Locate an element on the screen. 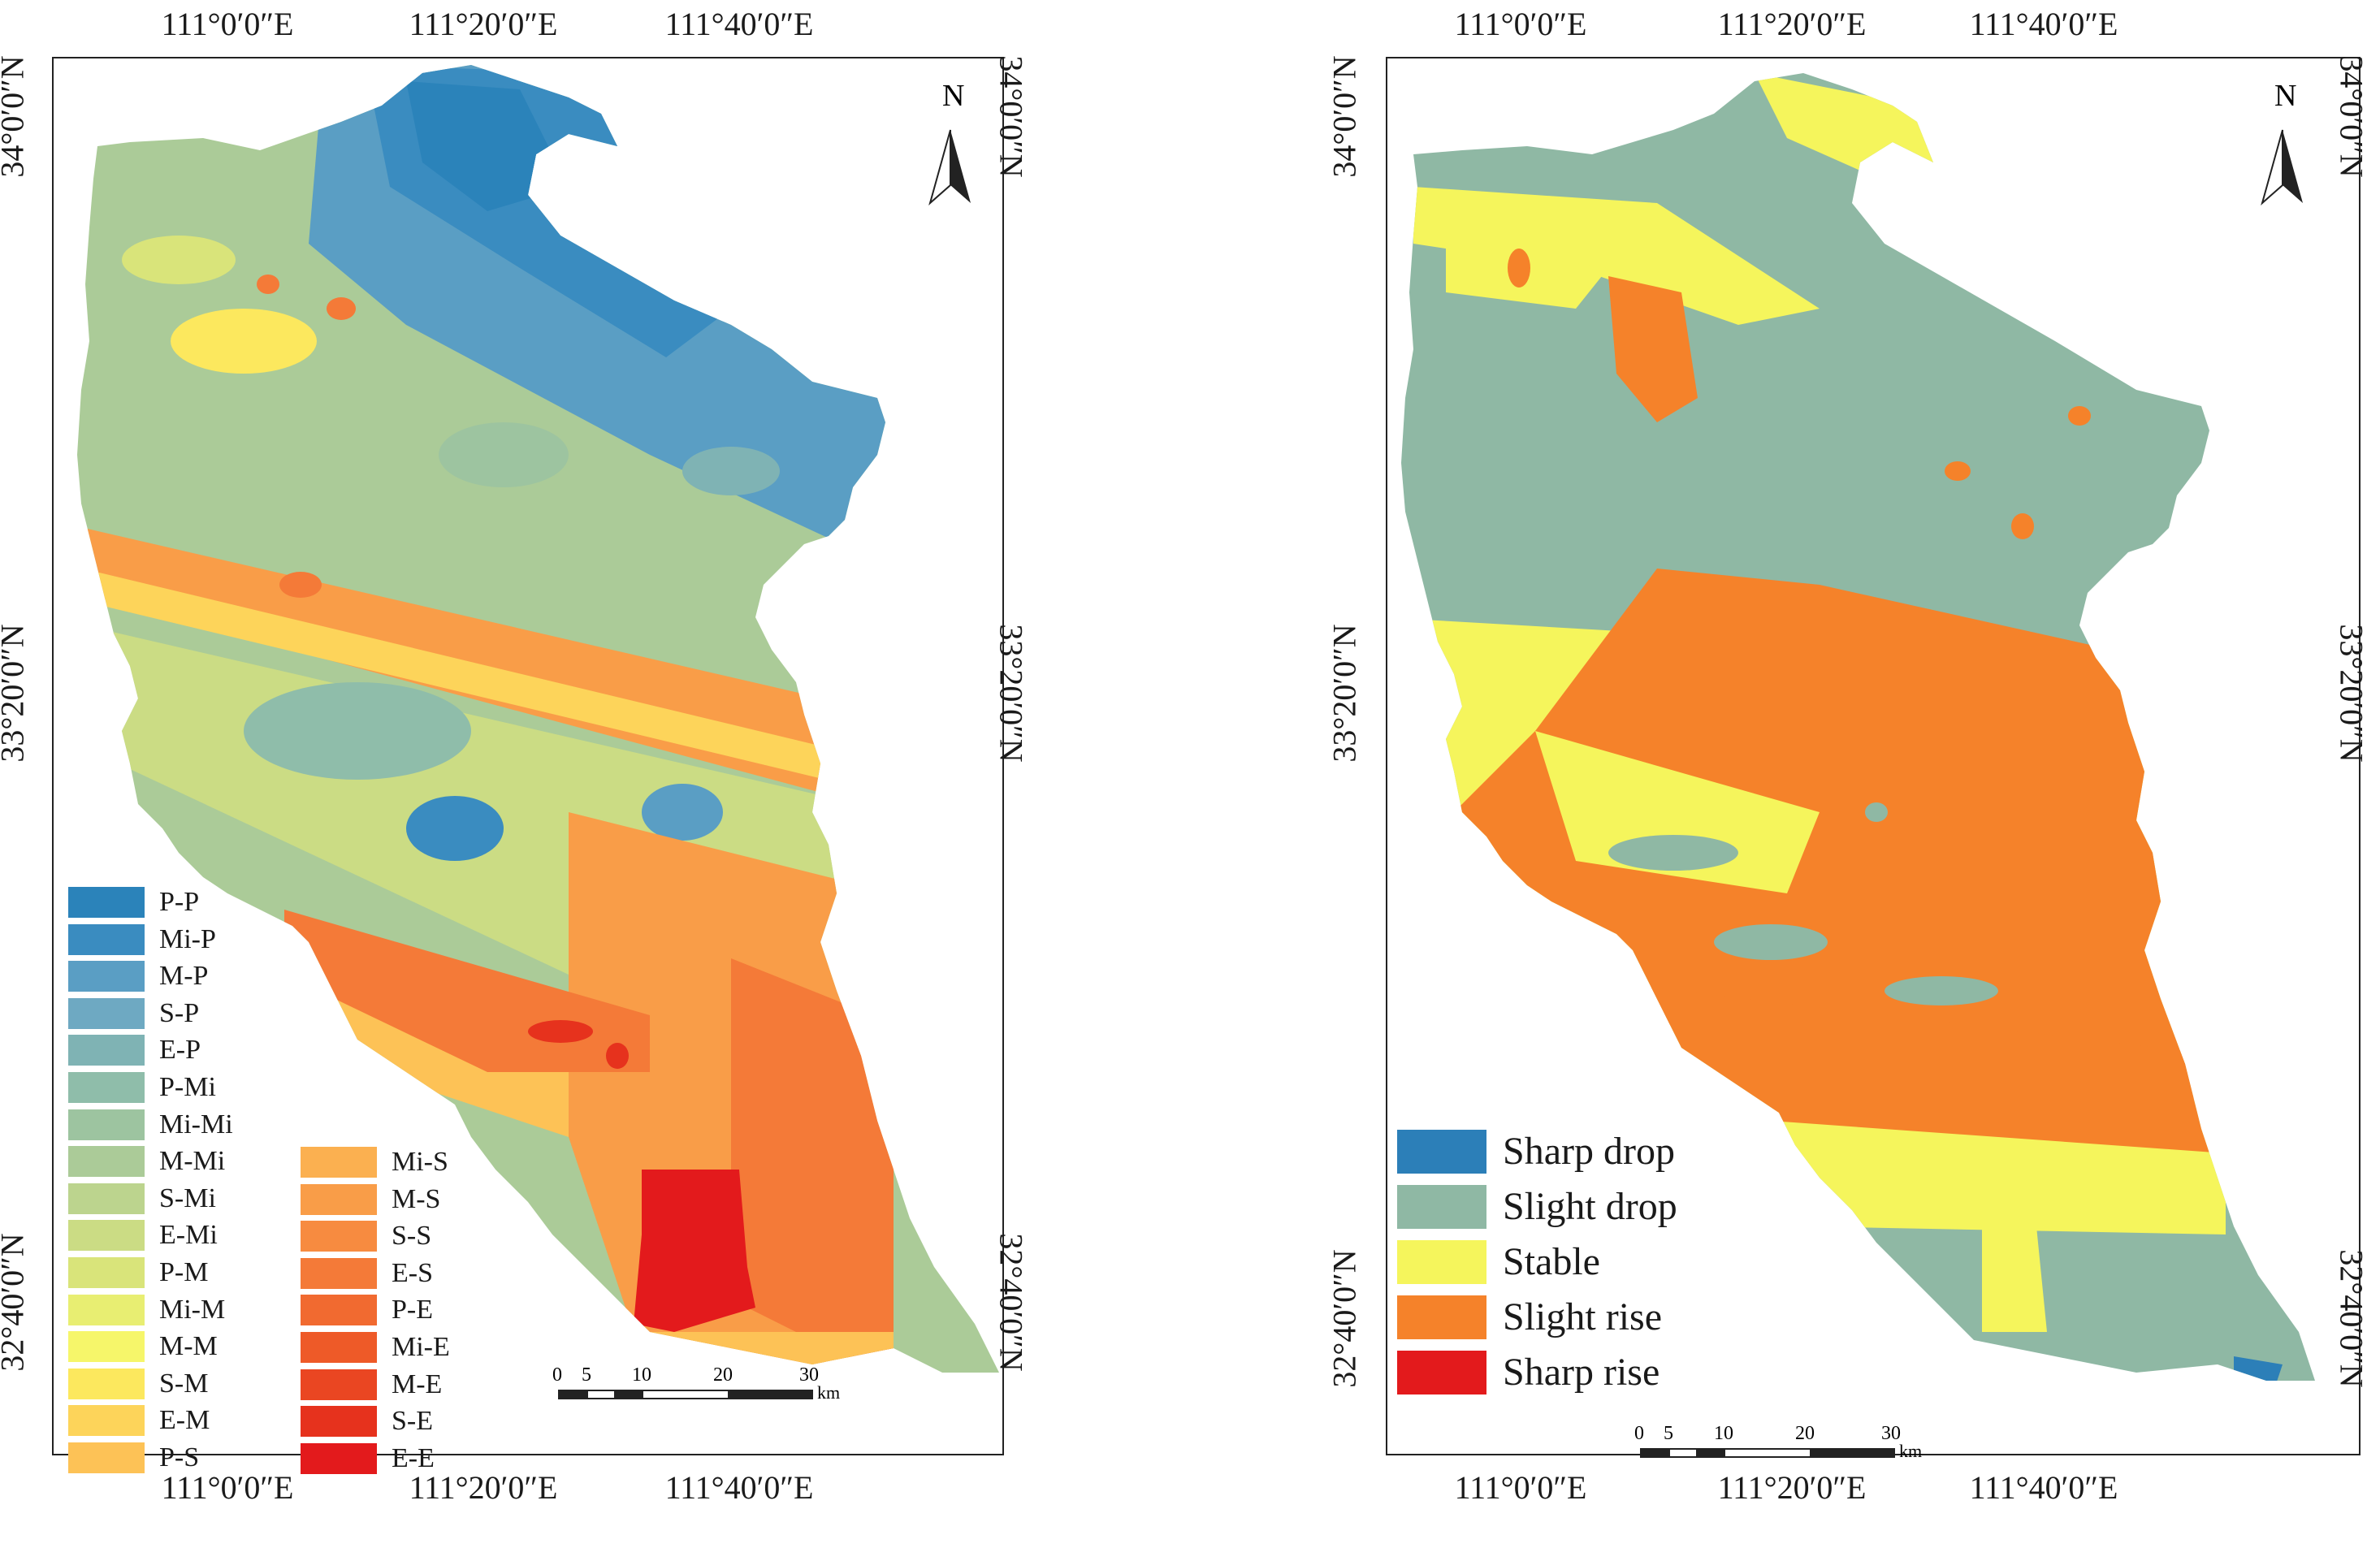 The width and height of the screenshot is (2380, 1548). legend-item: S-P is located at coordinates (134, 1013).